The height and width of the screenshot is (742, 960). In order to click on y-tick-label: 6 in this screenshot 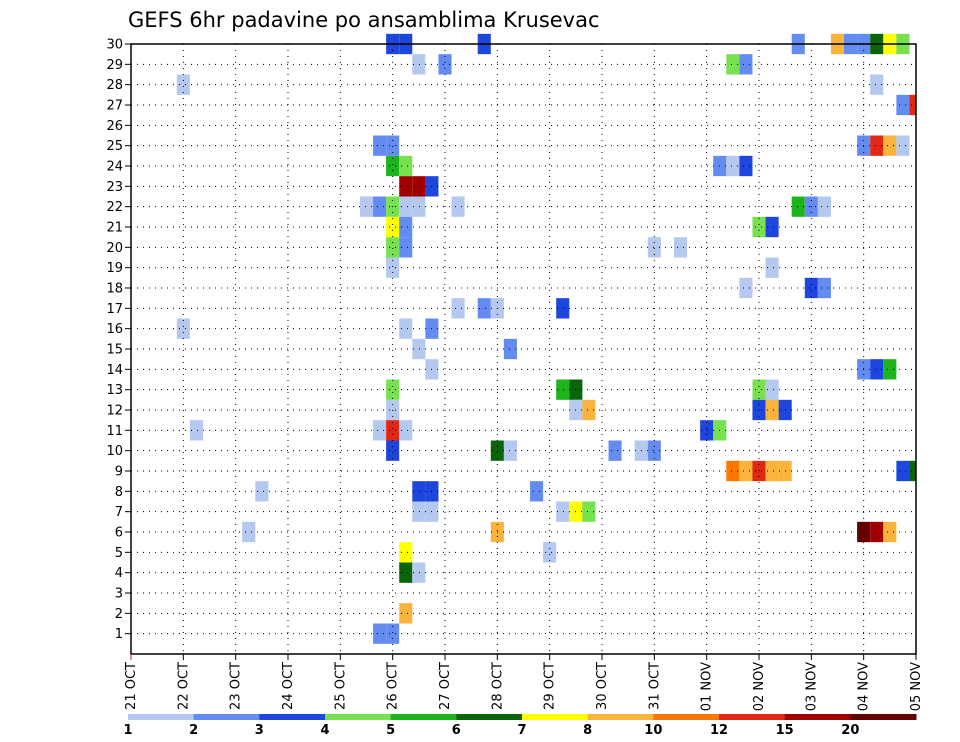, I will do `click(119, 533)`.